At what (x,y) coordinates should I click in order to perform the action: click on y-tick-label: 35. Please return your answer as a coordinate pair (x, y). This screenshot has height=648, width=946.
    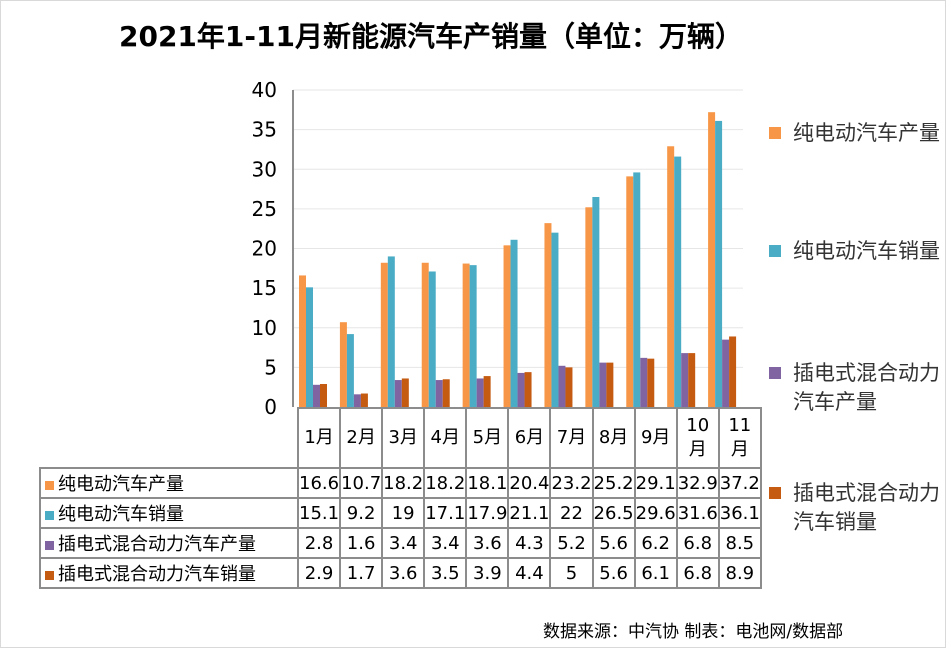
    Looking at the image, I should click on (264, 130).